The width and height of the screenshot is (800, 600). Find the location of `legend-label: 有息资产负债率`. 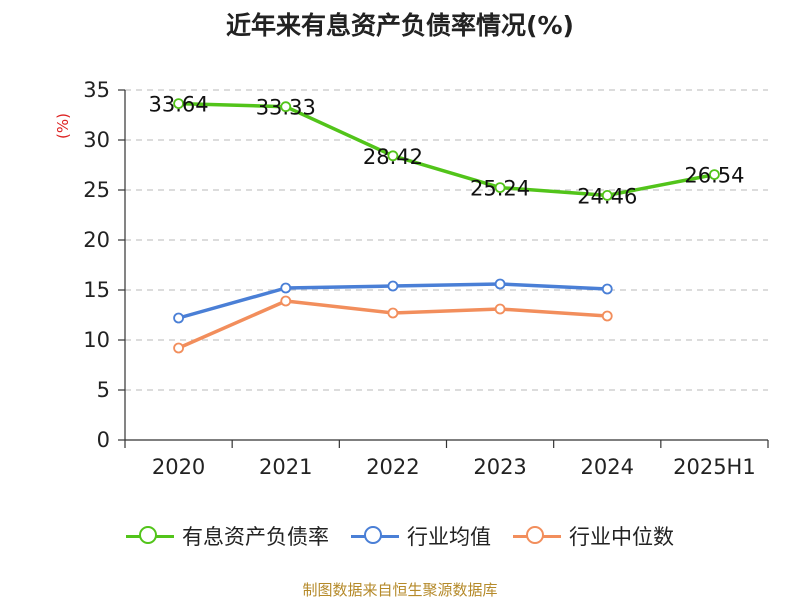

legend-label: 有息资产负债率 is located at coordinates (255, 537).